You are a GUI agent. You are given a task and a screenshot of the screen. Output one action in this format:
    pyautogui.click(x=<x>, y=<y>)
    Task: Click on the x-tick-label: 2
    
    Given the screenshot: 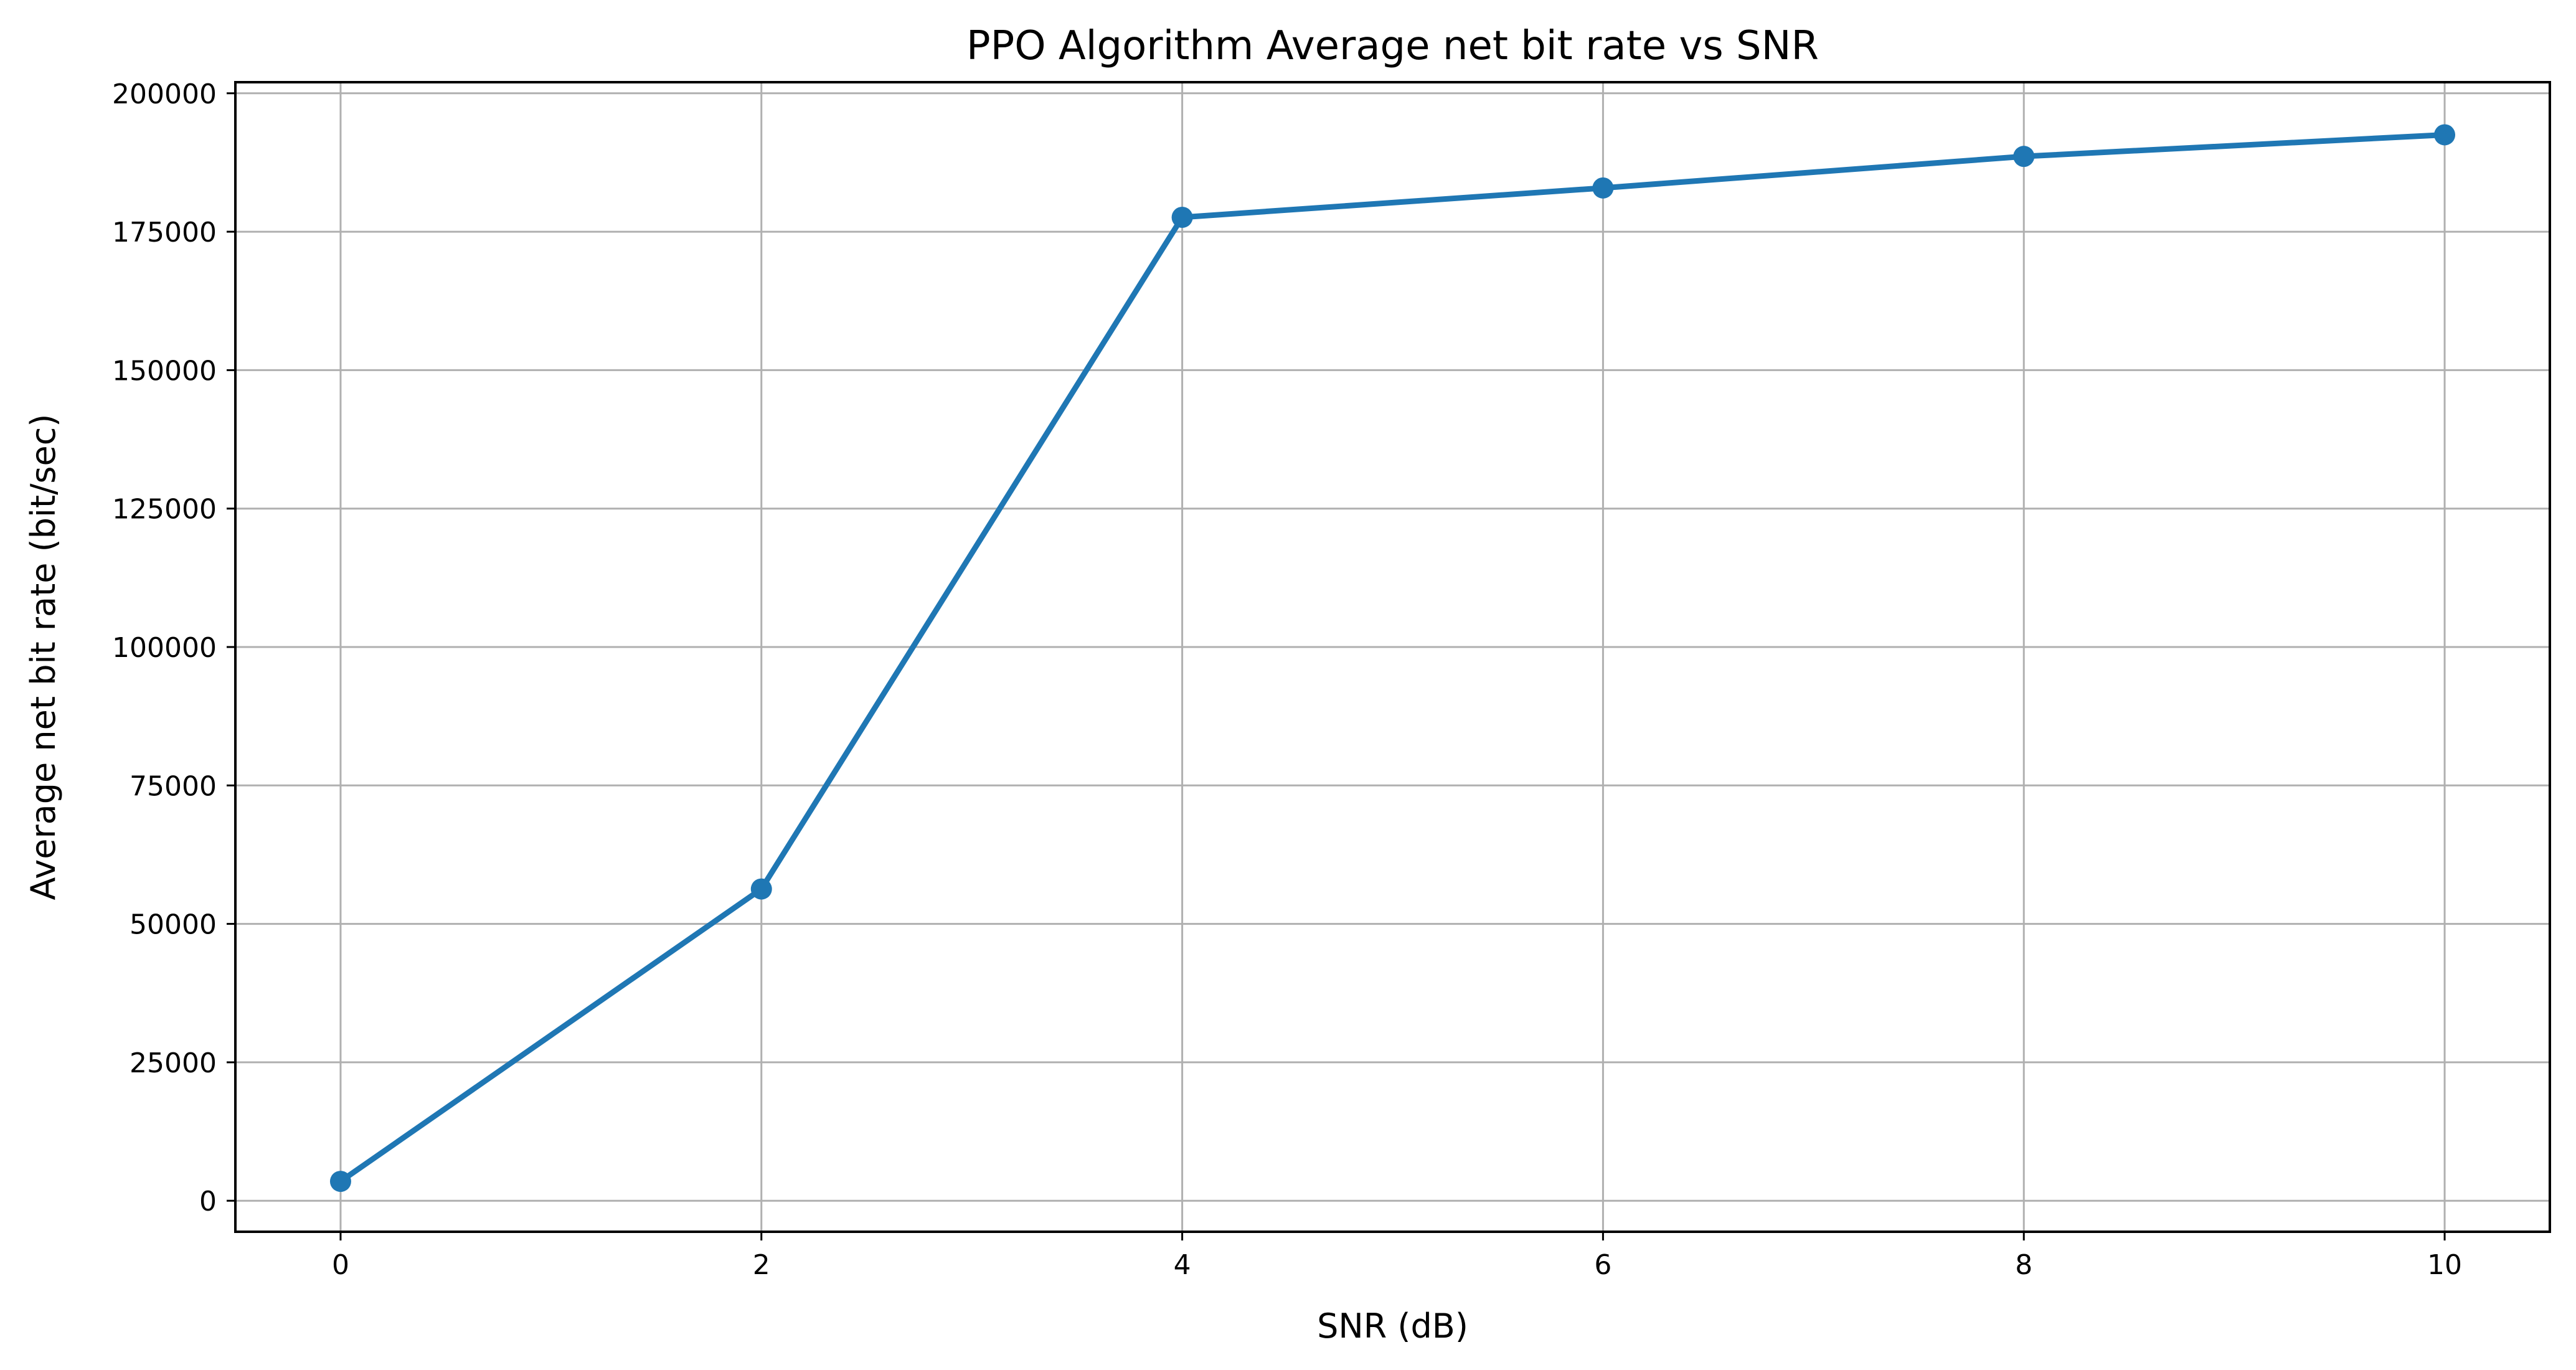 What is the action you would take?
    pyautogui.click(x=762, y=1265)
    